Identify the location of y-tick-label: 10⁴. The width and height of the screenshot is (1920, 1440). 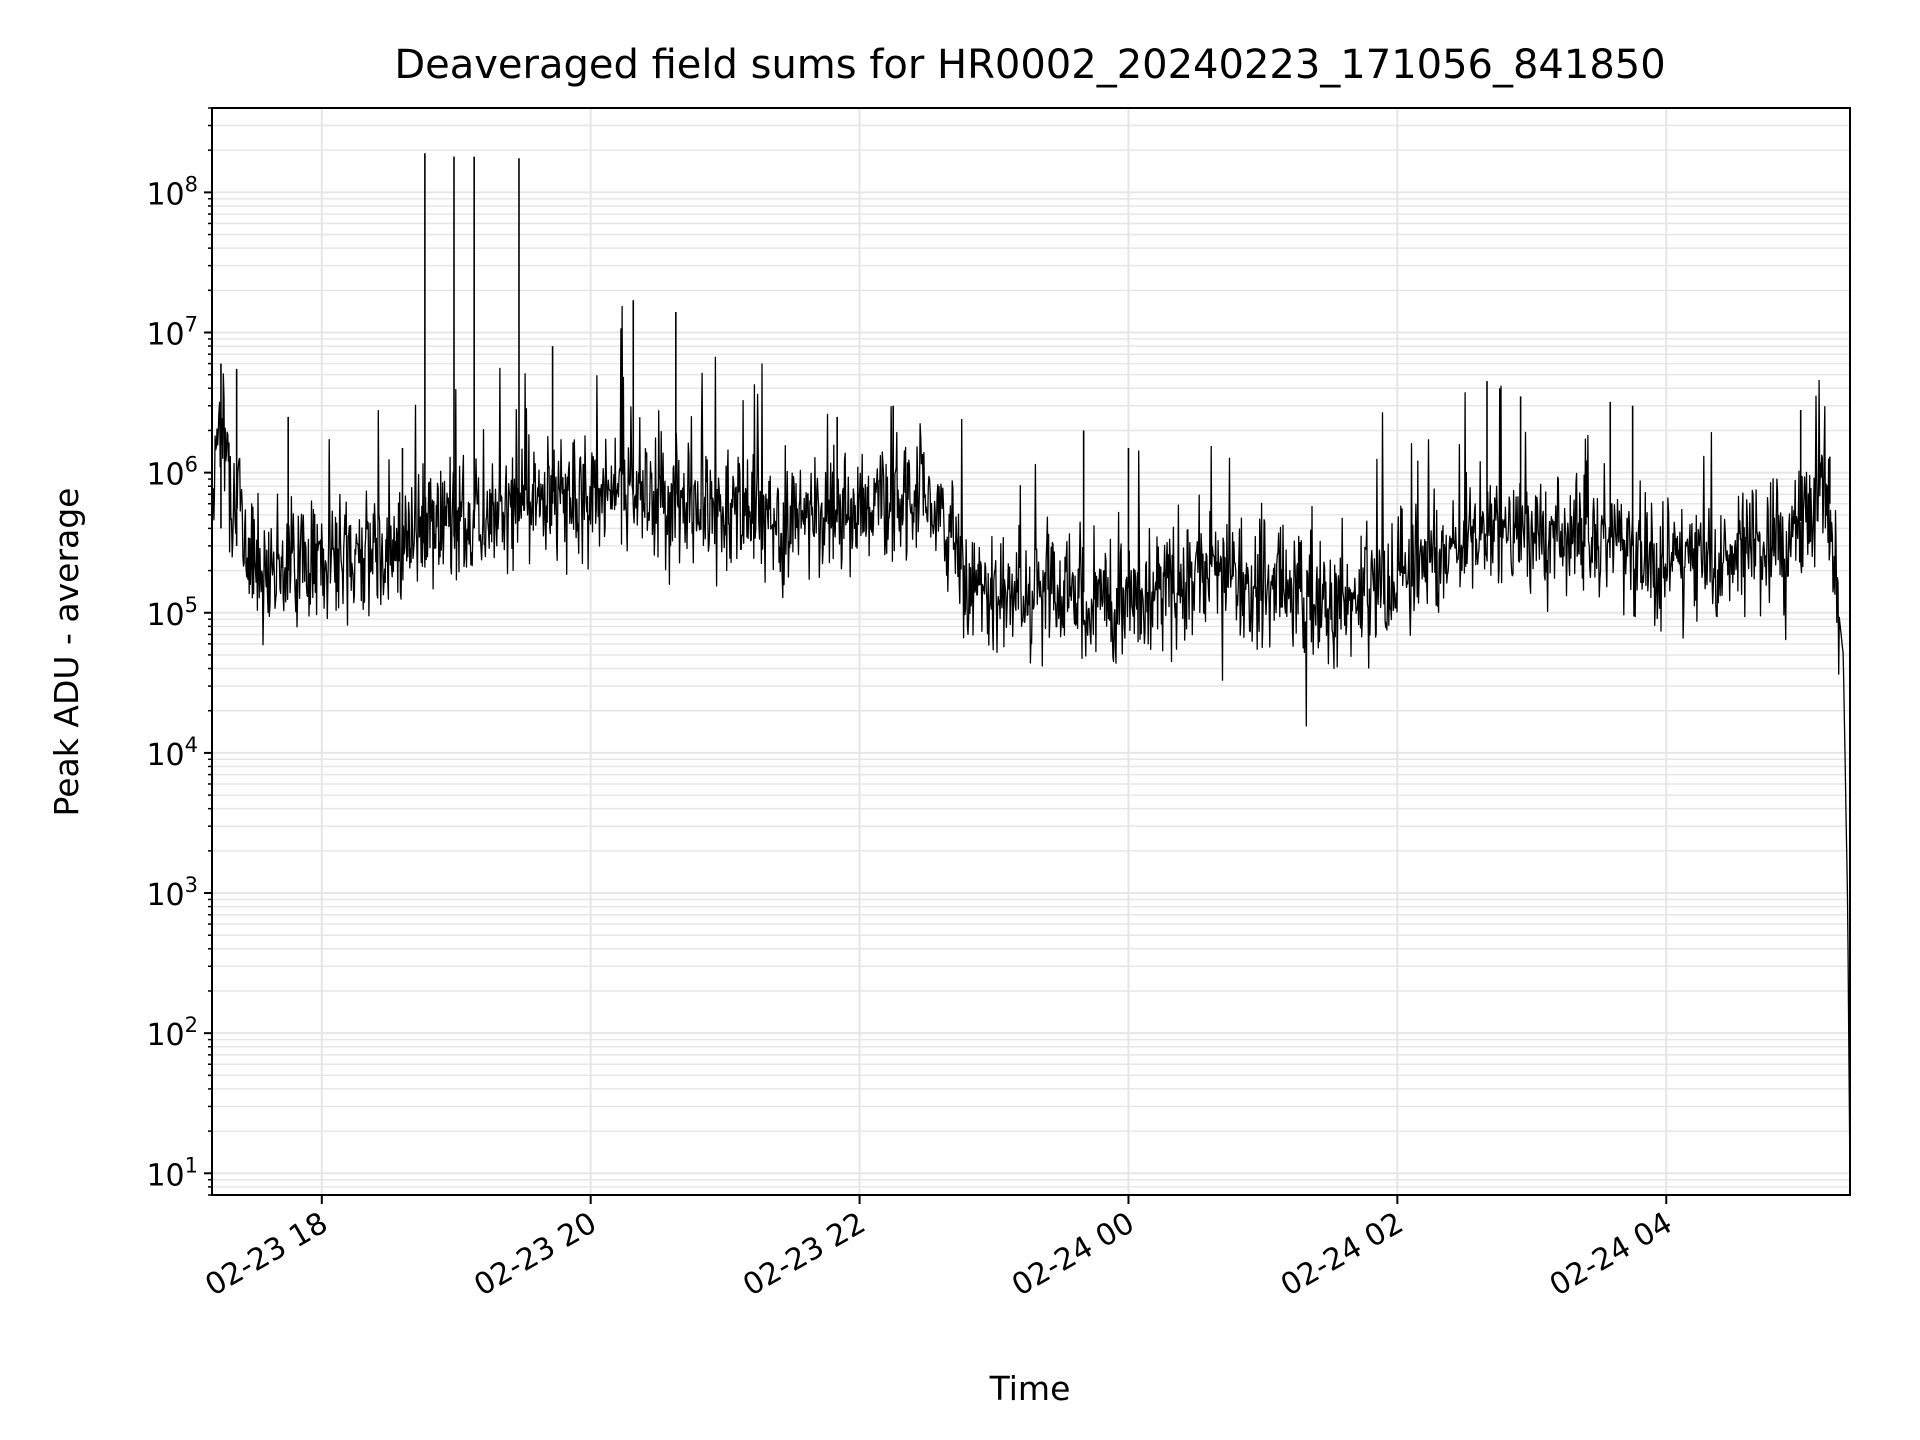
(172, 753).